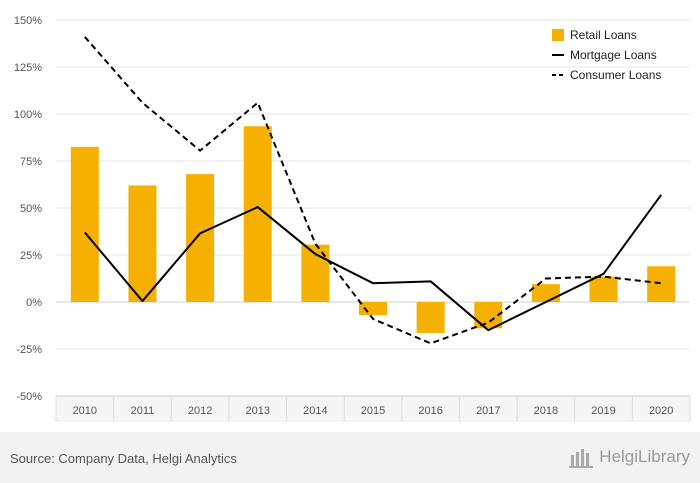 The height and width of the screenshot is (483, 700). I want to click on source-note: Source: Company Data, Helgi Analytics, so click(123, 458).